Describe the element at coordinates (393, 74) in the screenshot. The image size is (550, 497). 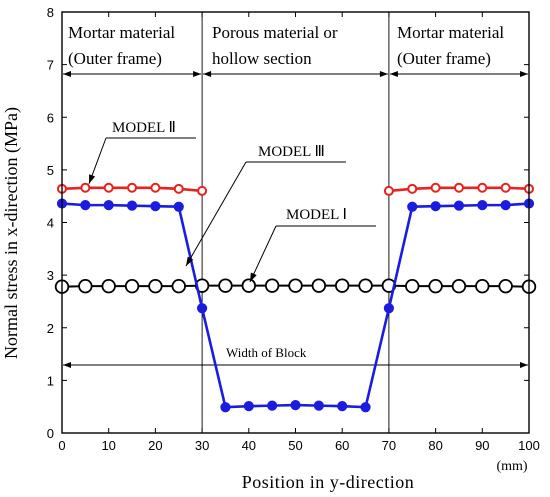
I see `region-right-span-arrow-head-start` at that location.